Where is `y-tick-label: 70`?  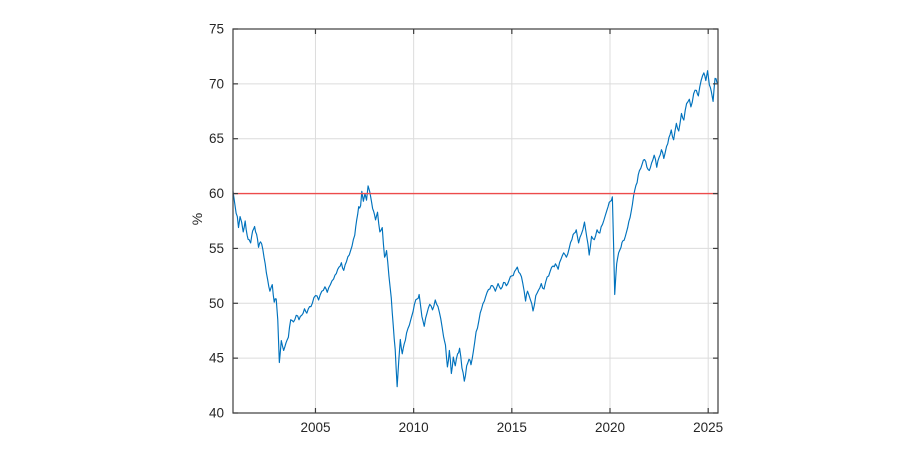 y-tick-label: 70 is located at coordinates (216, 83).